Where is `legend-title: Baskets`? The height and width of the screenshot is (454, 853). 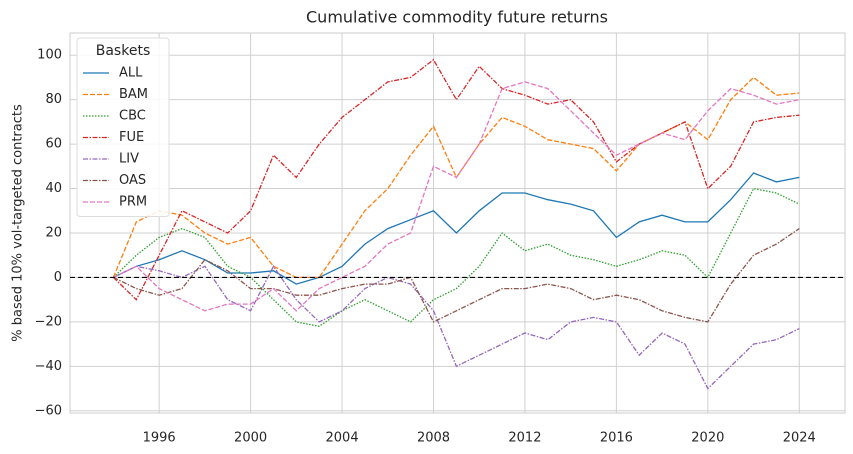
legend-title: Baskets is located at coordinates (123, 51).